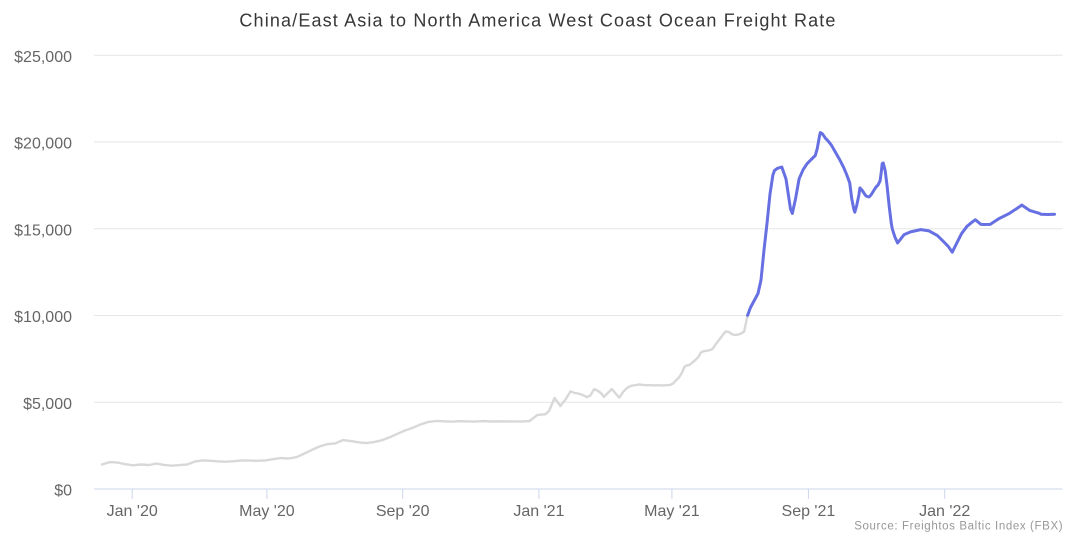  What do you see at coordinates (672, 511) in the screenshot?
I see `svg-text: May '21` at bounding box center [672, 511].